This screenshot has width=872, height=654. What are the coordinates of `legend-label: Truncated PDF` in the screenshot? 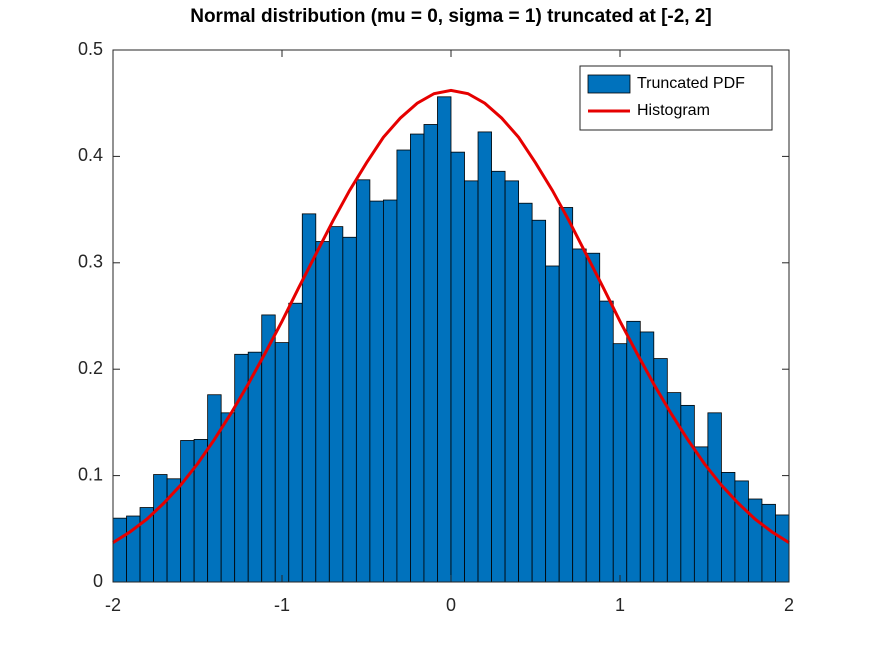 It's located at (691, 83).